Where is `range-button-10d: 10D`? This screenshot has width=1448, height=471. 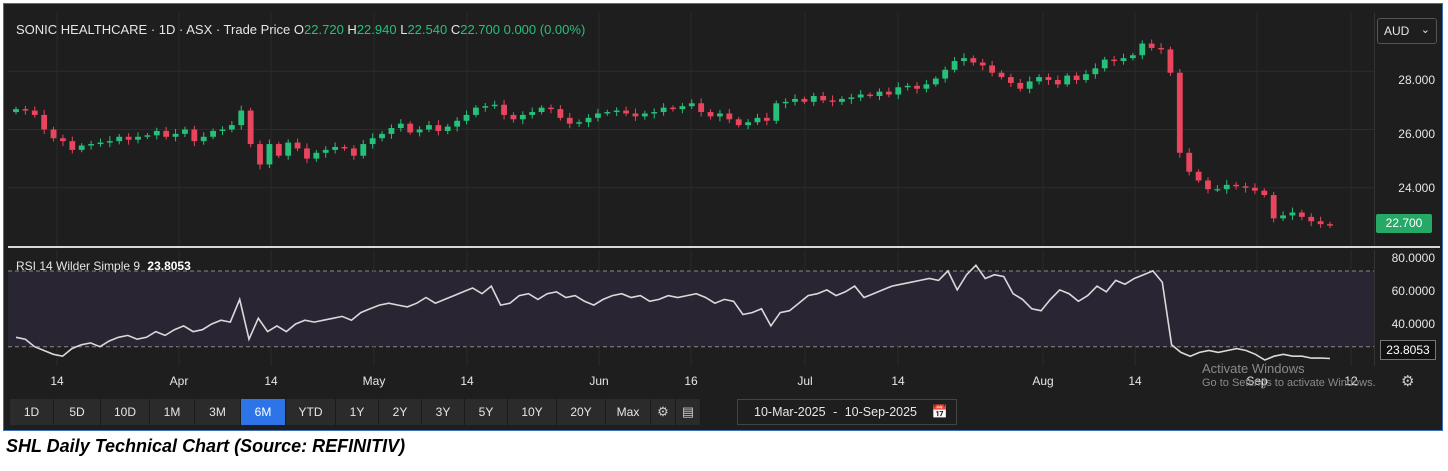
range-button-10d: 10D is located at coordinates (125, 412).